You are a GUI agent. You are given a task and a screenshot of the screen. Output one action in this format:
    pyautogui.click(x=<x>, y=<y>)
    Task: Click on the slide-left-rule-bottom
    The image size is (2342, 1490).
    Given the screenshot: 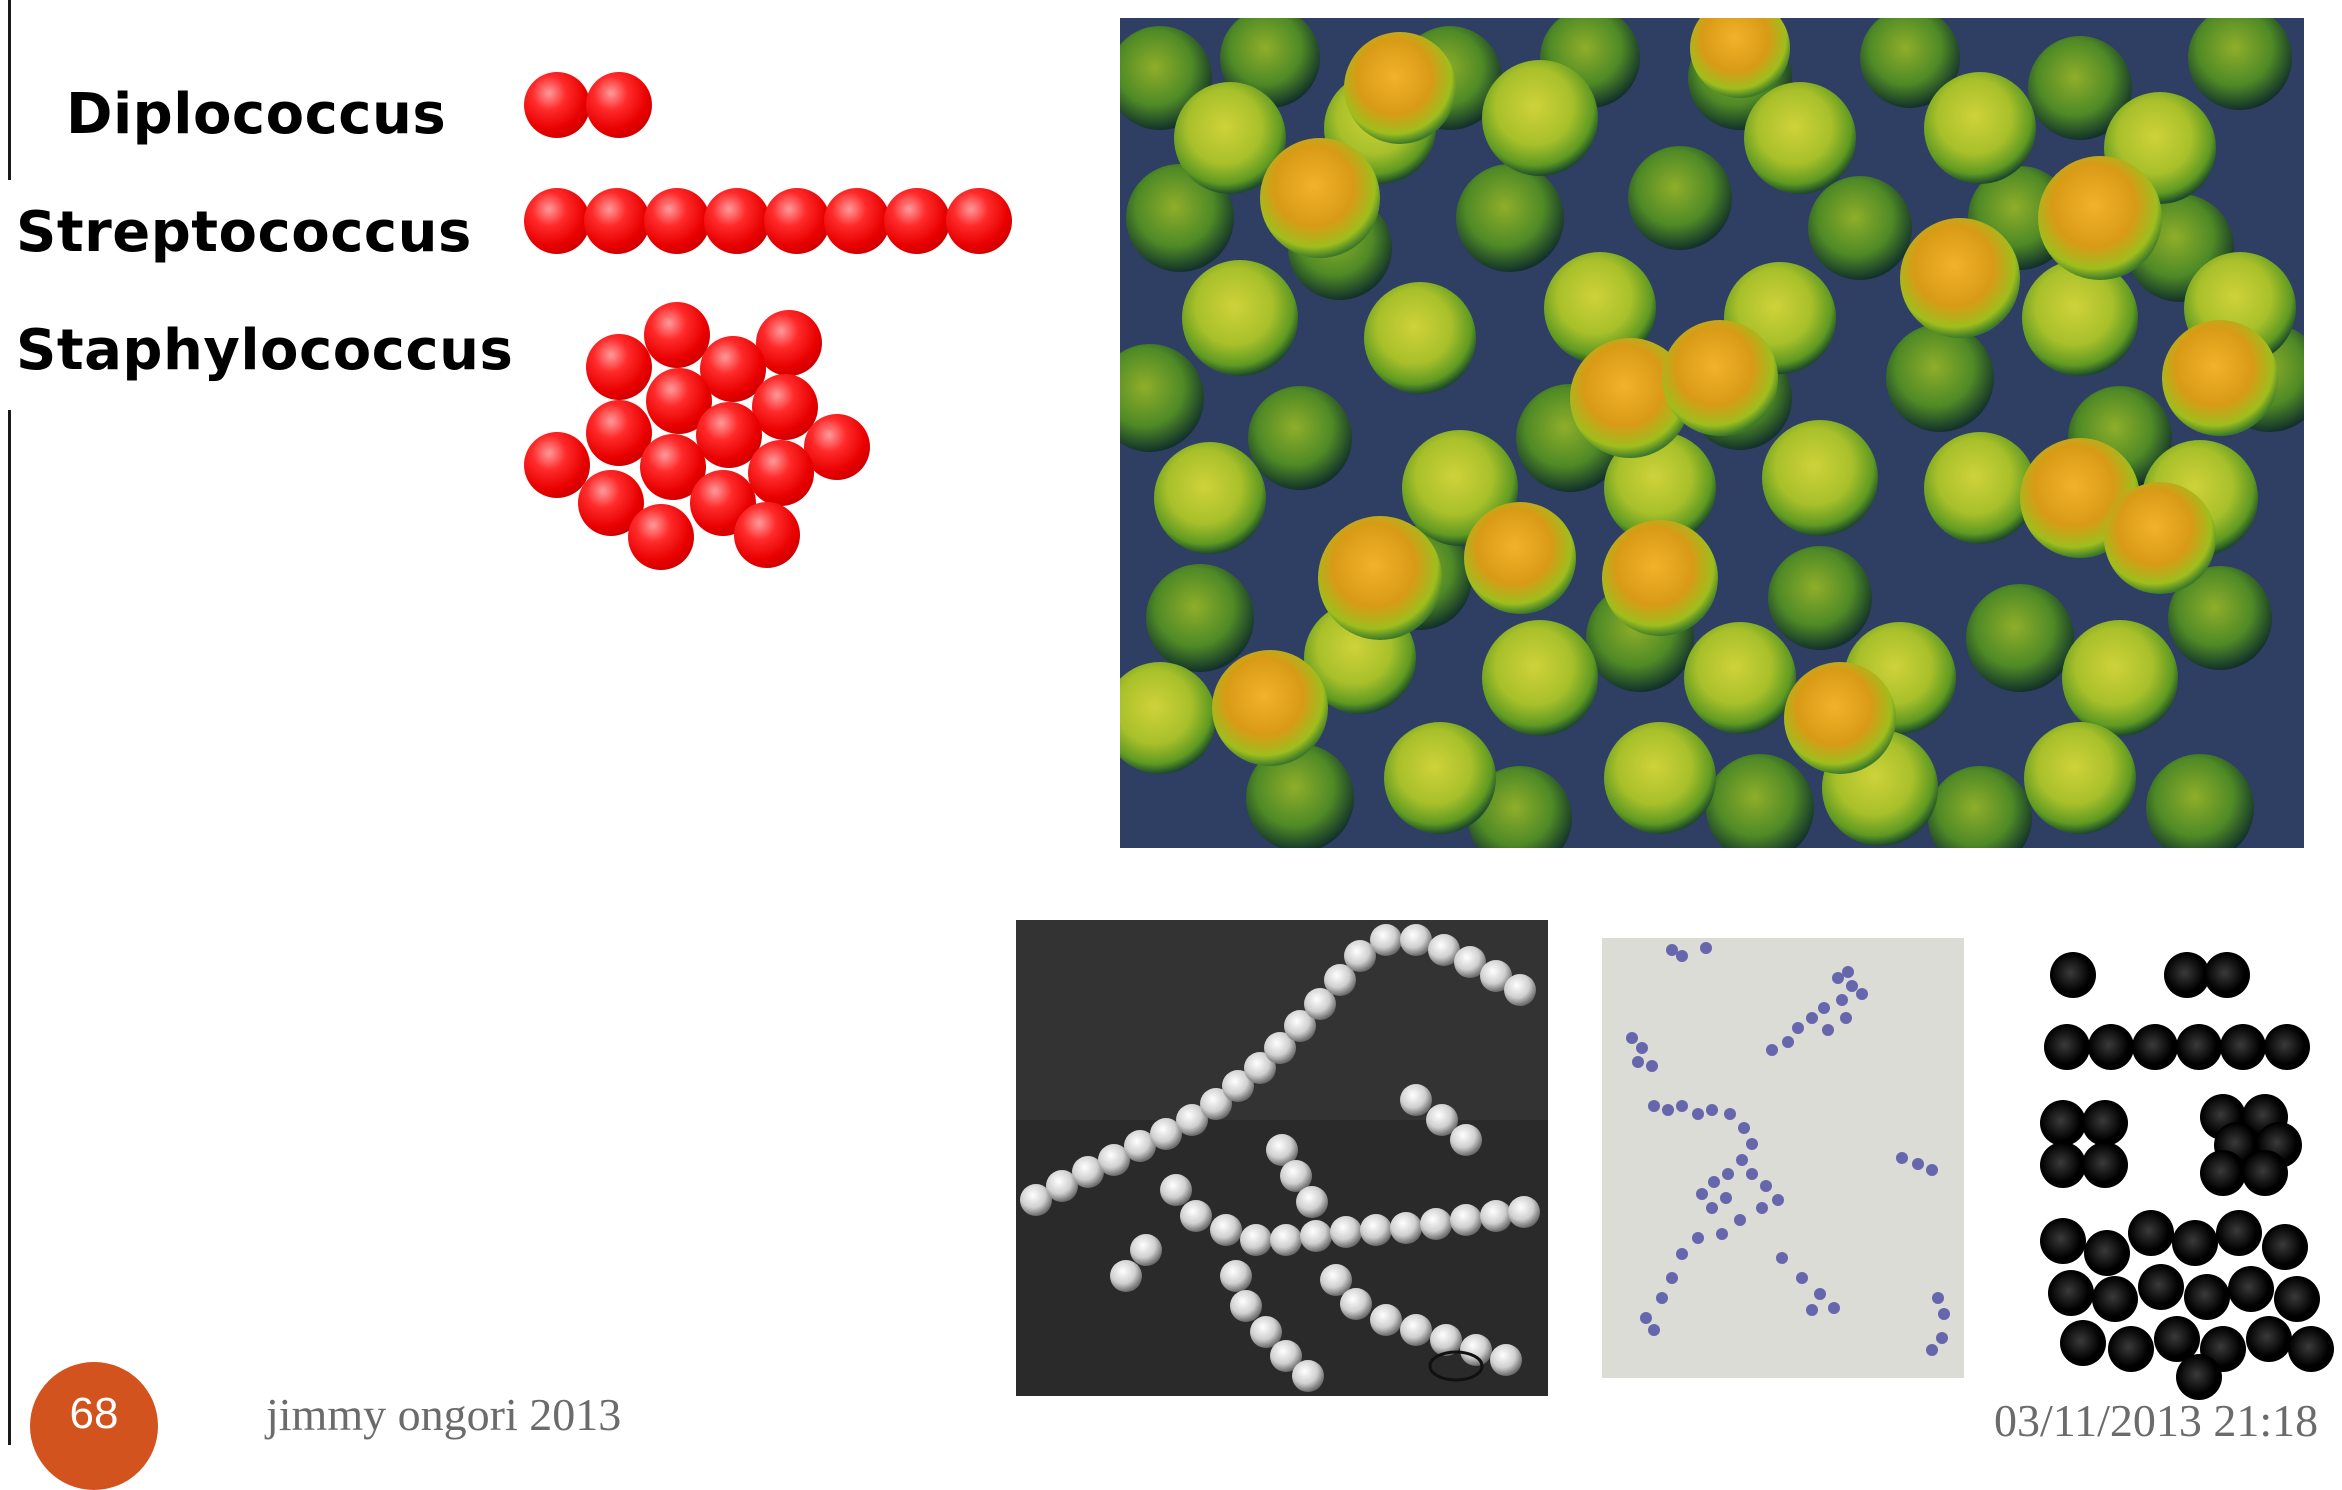 What is the action you would take?
    pyautogui.click(x=9, y=927)
    